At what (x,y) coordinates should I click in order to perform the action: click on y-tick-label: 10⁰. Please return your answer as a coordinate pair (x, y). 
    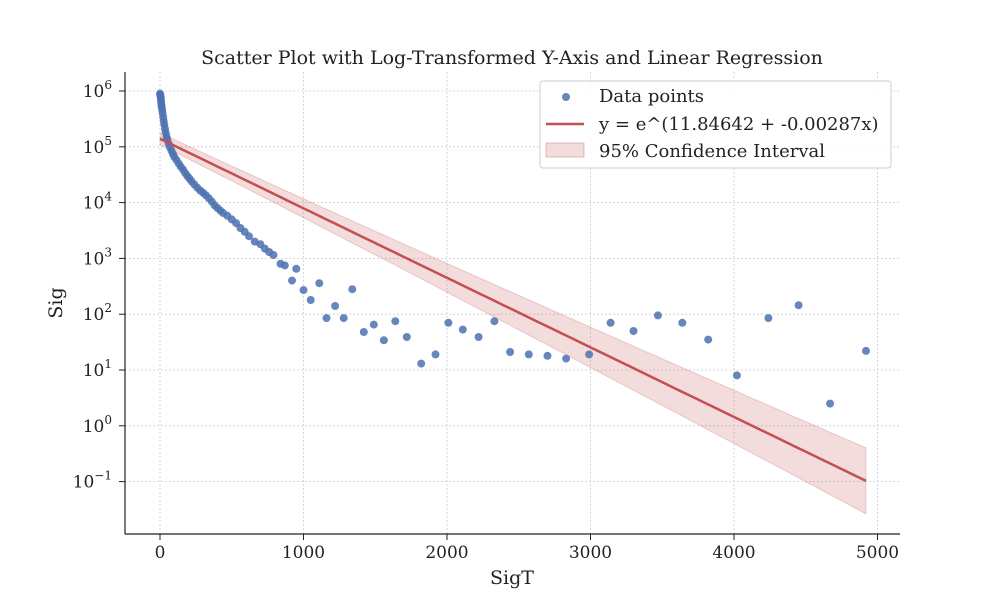
    Looking at the image, I should click on (97, 425).